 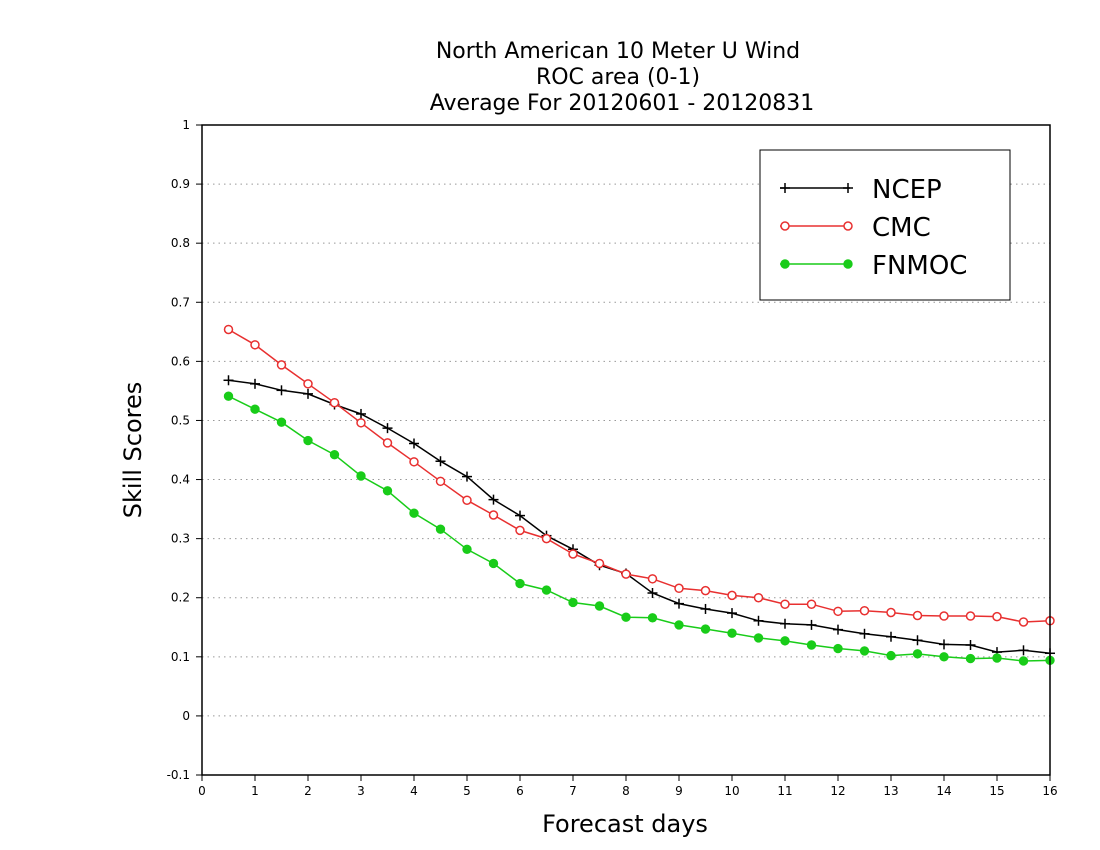 I want to click on x-tick-label: 16, so click(x=1049, y=791).